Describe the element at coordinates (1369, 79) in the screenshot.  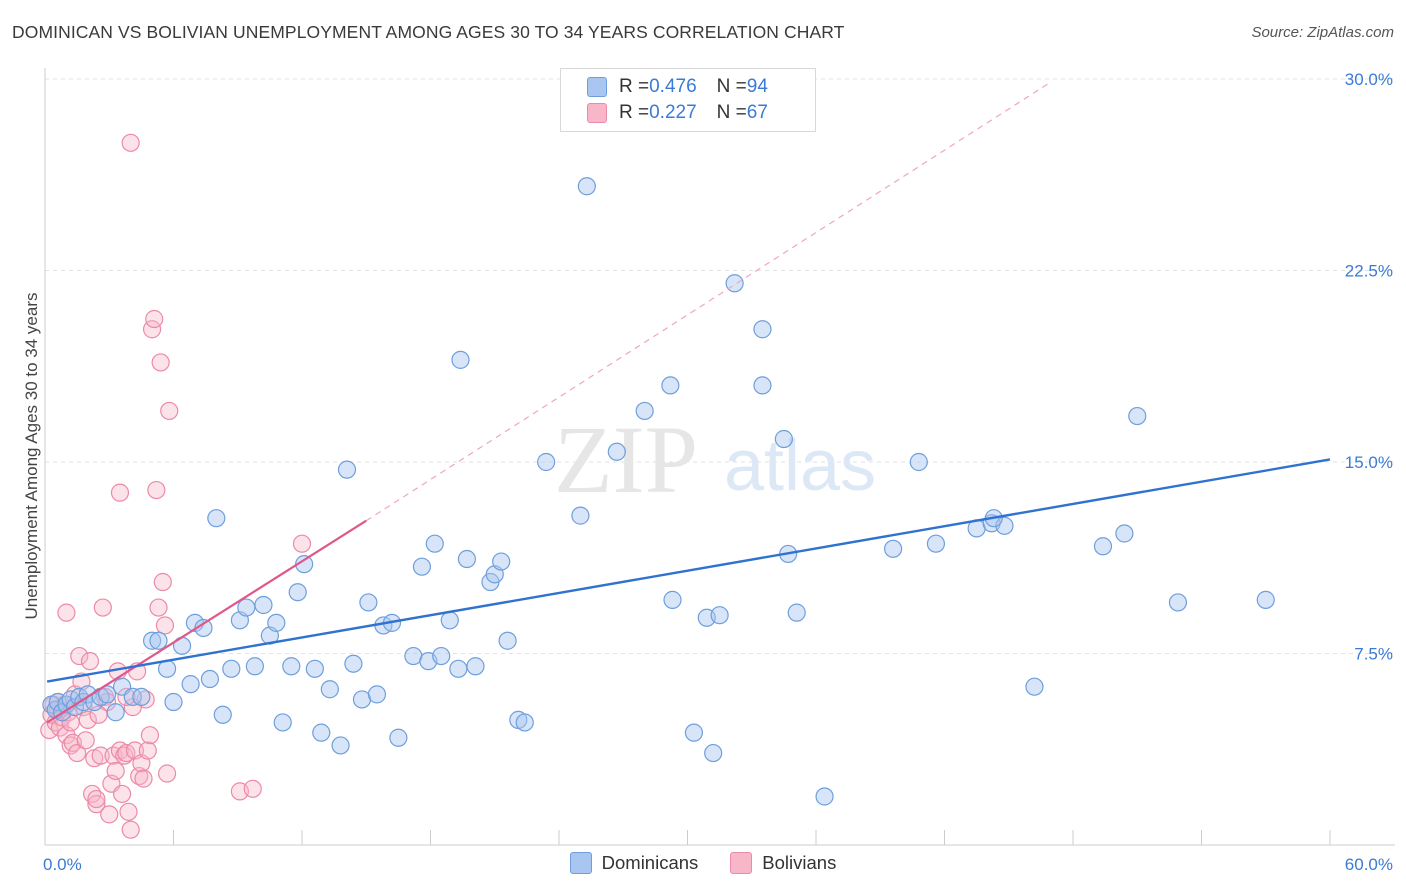
I see `y-tick-label: 30.0%` at that location.